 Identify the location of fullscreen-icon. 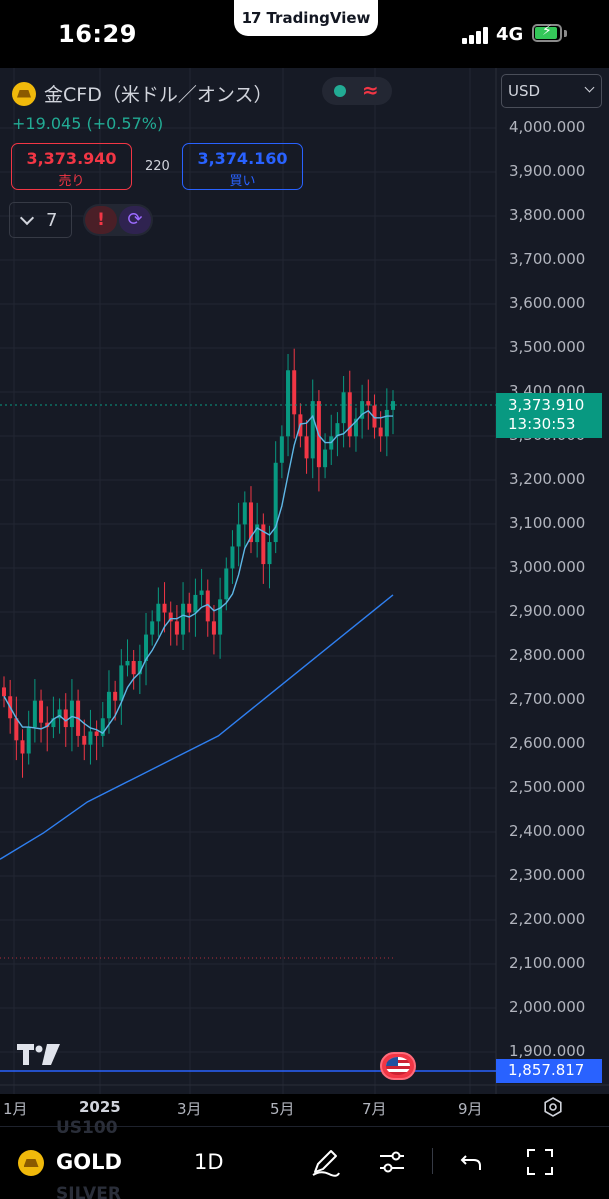
(540, 1162).